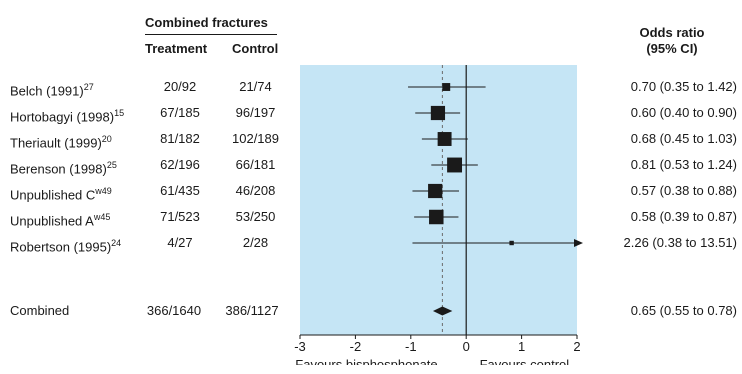  What do you see at coordinates (103, 191) in the screenshot?
I see `reference-superscript: w49` at bounding box center [103, 191].